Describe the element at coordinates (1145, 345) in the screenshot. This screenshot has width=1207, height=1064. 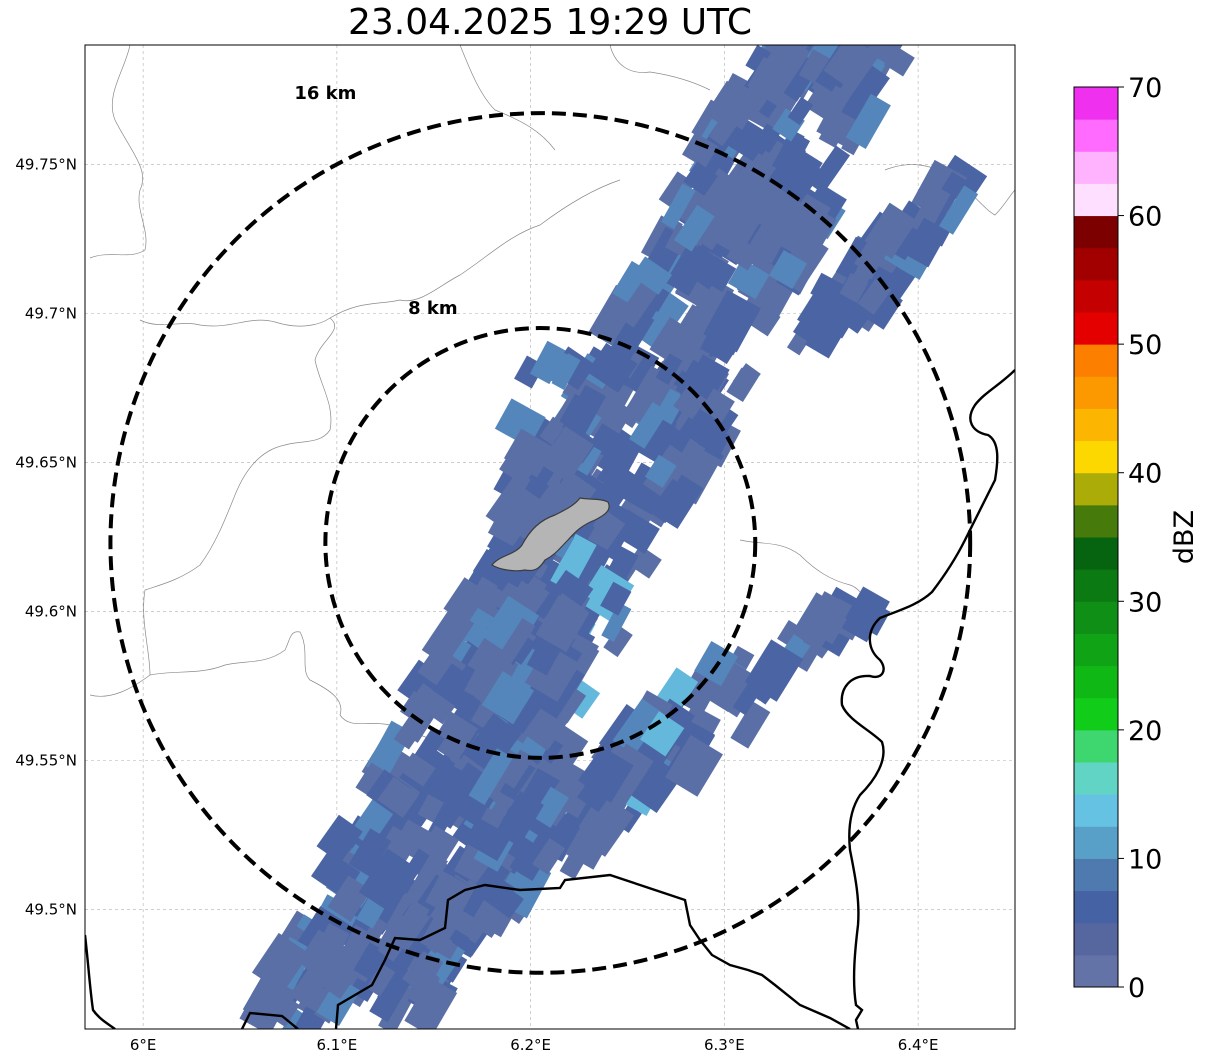
I see `colorbar-tick-label: 50` at that location.